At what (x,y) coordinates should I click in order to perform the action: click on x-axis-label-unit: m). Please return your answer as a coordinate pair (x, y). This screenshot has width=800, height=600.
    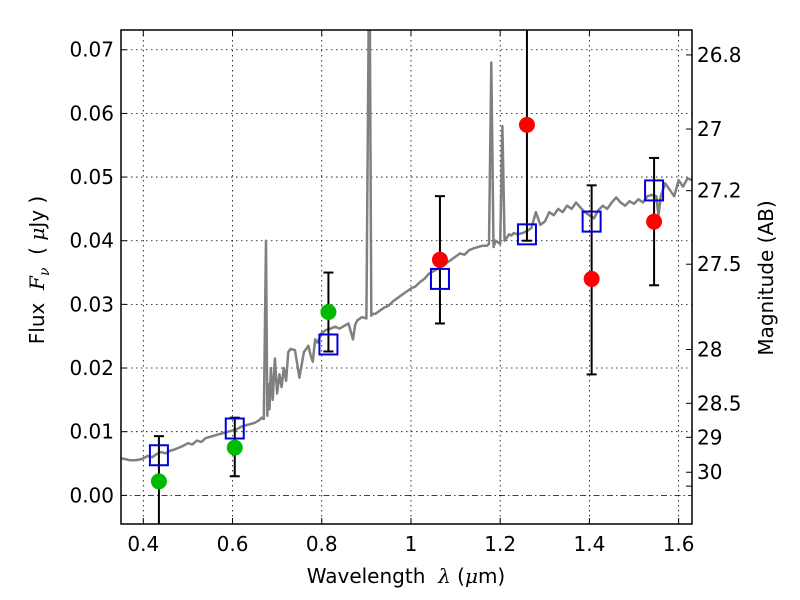
    Looking at the image, I should click on (491, 576).